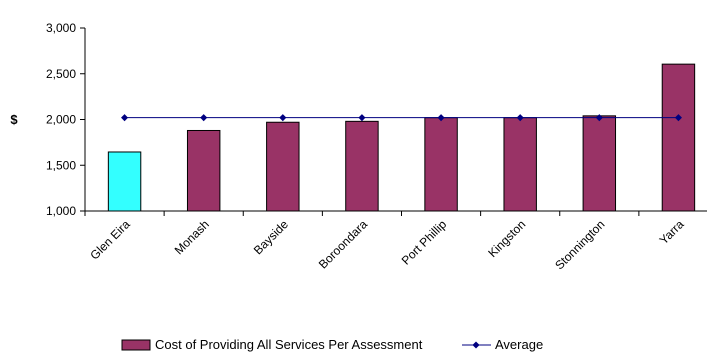  What do you see at coordinates (61, 211) in the screenshot?
I see `y-tick-label: 1,000` at bounding box center [61, 211].